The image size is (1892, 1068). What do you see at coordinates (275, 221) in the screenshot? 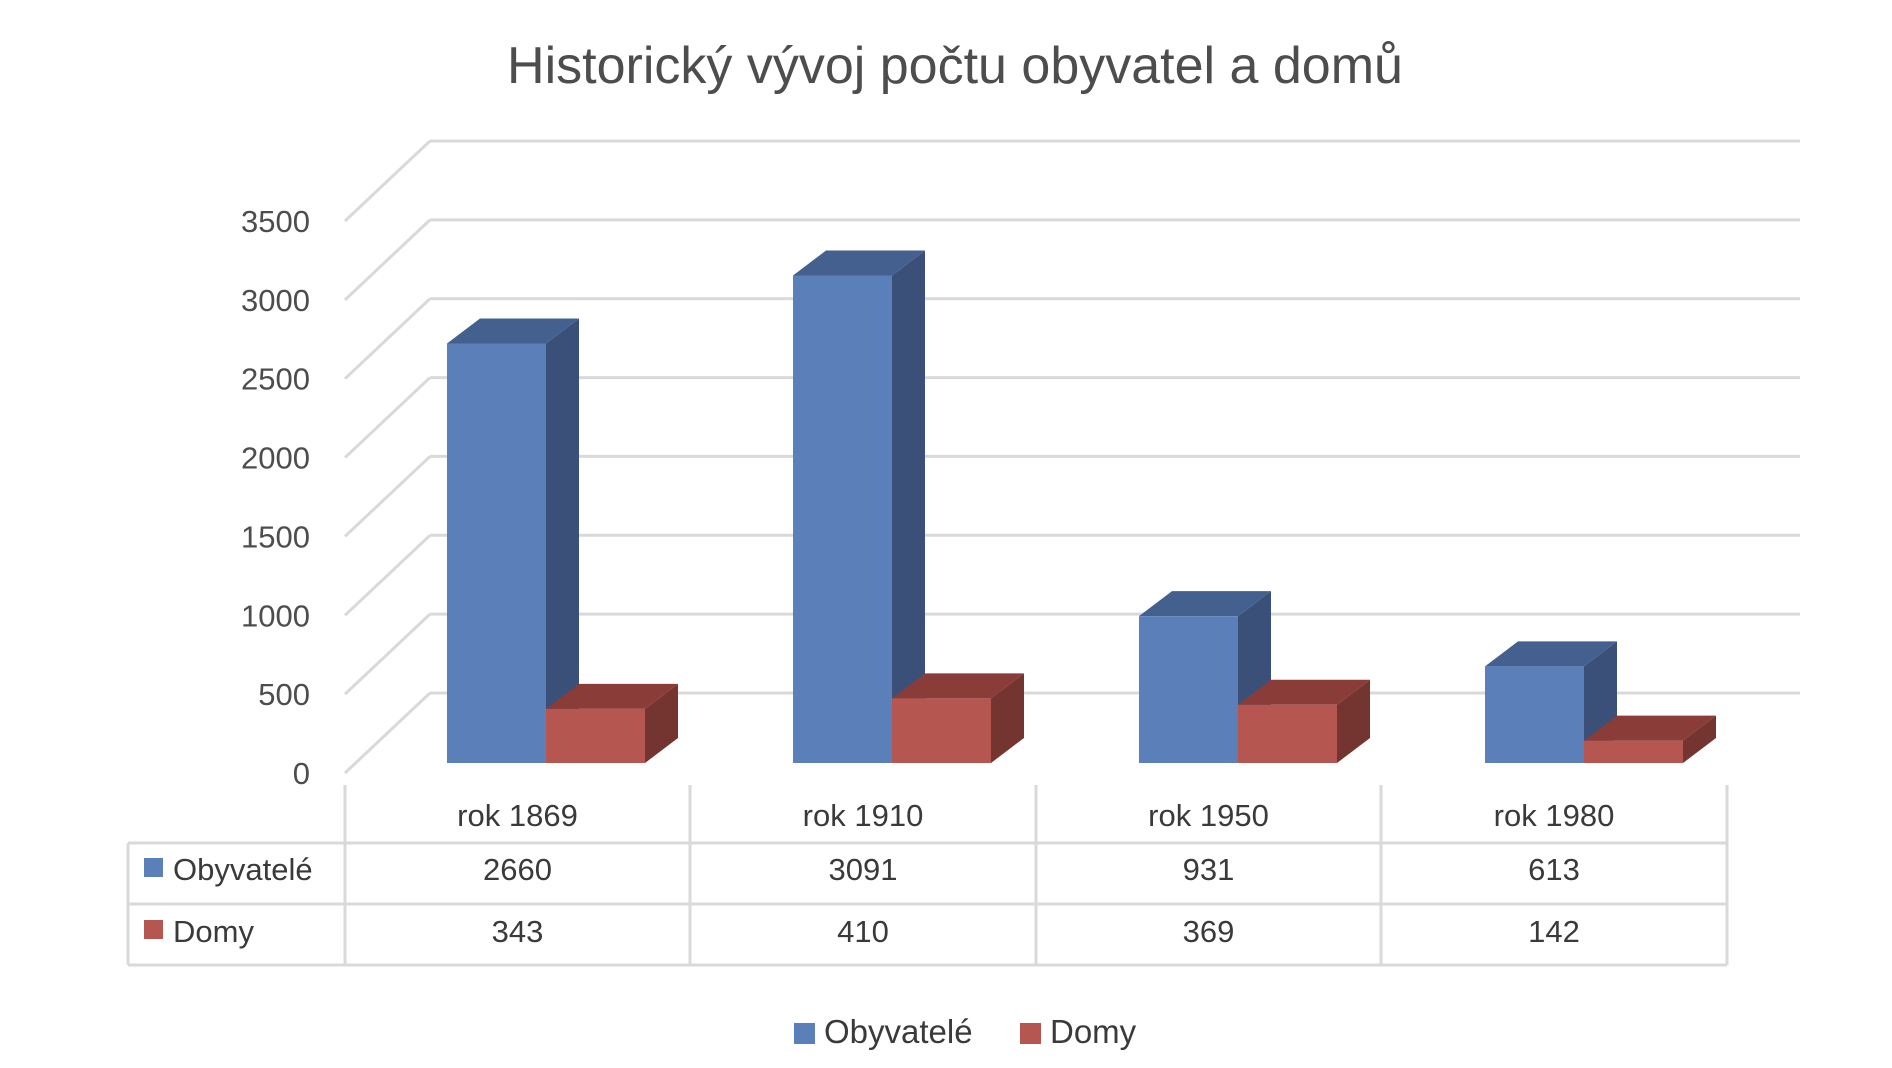
I see `y-tick-label: 3500` at bounding box center [275, 221].